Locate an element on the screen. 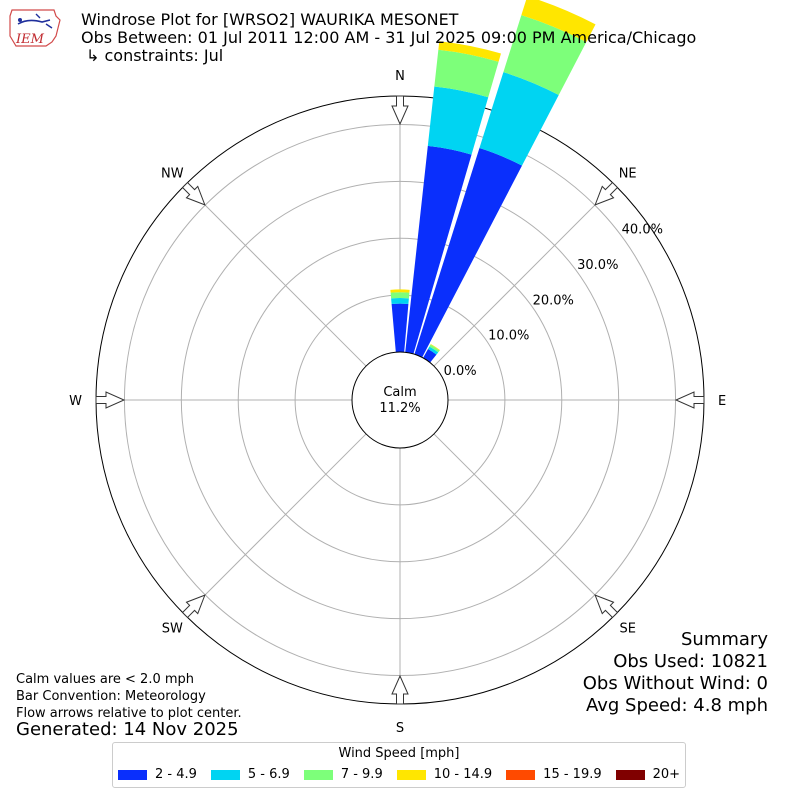 The width and height of the screenshot is (800, 800). legend-label: 10 - 14.9 is located at coordinates (463, 774).